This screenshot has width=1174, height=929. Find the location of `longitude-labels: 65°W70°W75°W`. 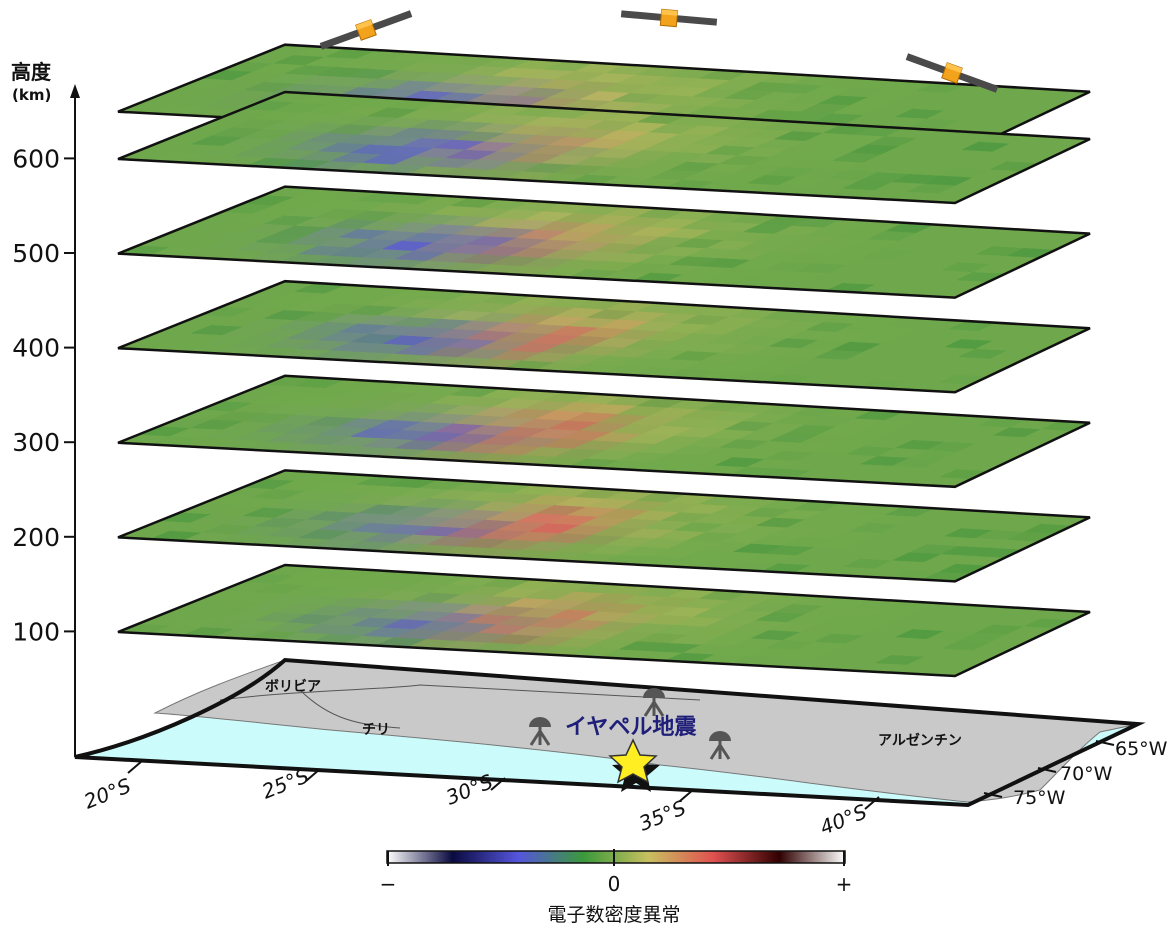

longitude-labels: 65°W70°W75°W is located at coordinates (1090, 773).